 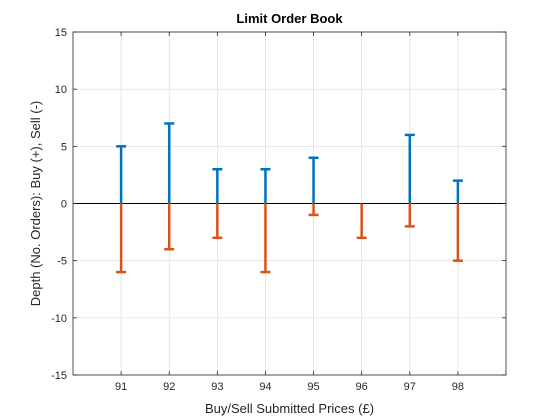 What do you see at coordinates (35, 204) in the screenshot?
I see `y-axis-title: Depth (No. Orders): Buy (+), Sell (-)` at bounding box center [35, 204].